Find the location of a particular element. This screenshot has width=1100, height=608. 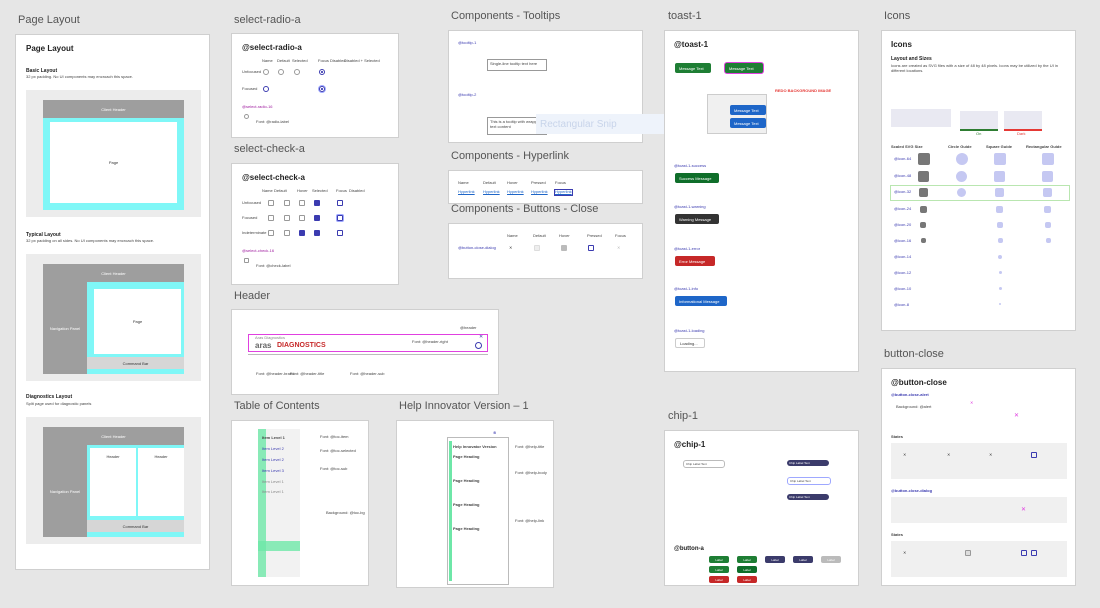

button-navy-2: Label is located at coordinates (803, 559).